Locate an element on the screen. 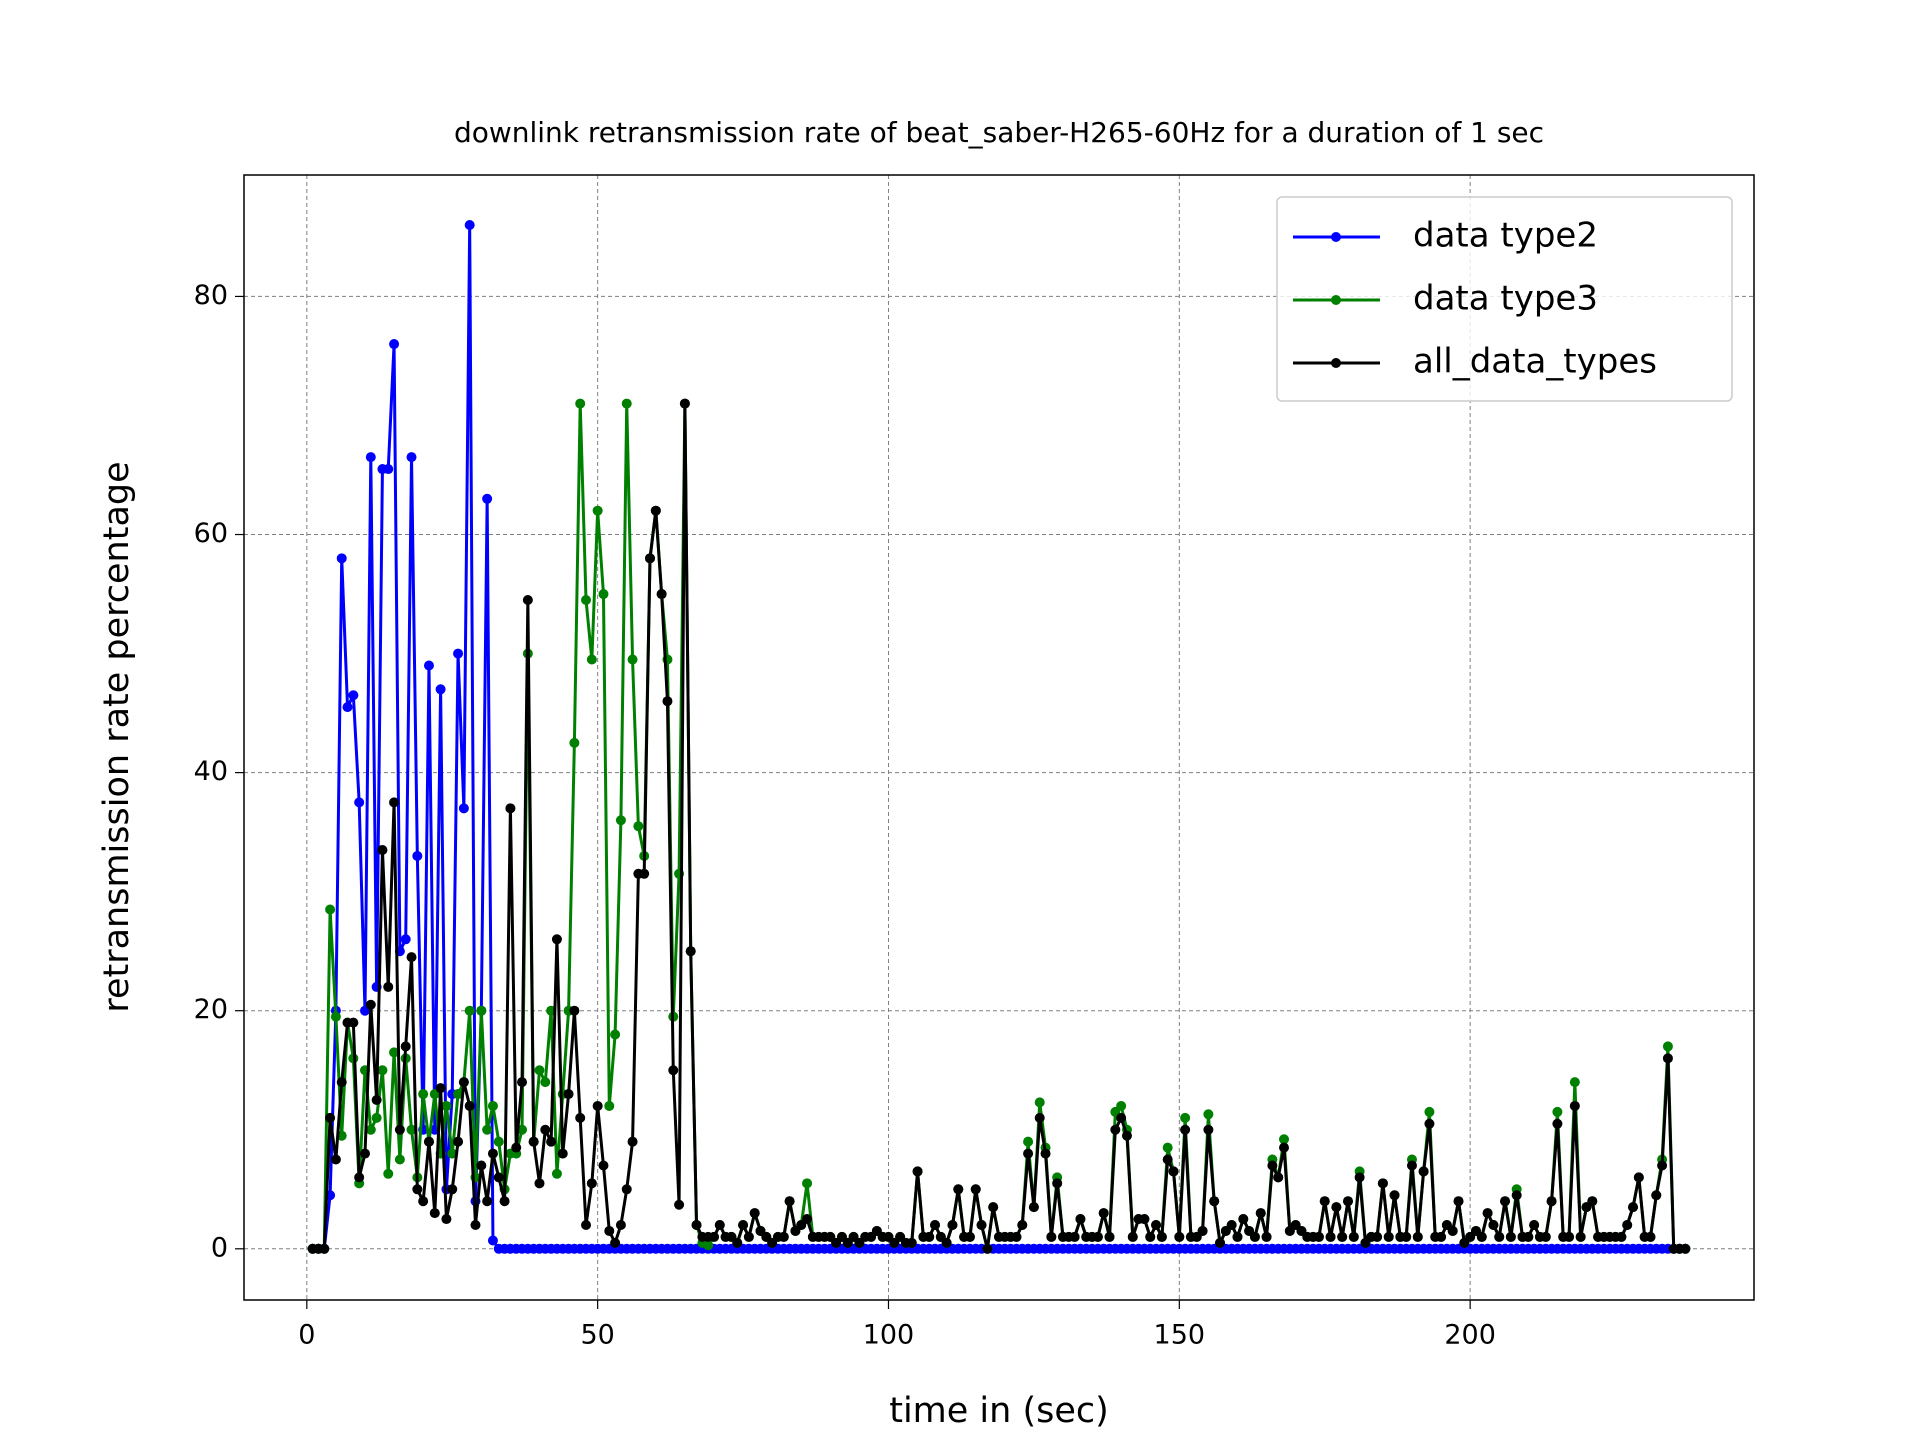 The image size is (1920, 1440). x-tick-label: 150 is located at coordinates (1180, 1335).